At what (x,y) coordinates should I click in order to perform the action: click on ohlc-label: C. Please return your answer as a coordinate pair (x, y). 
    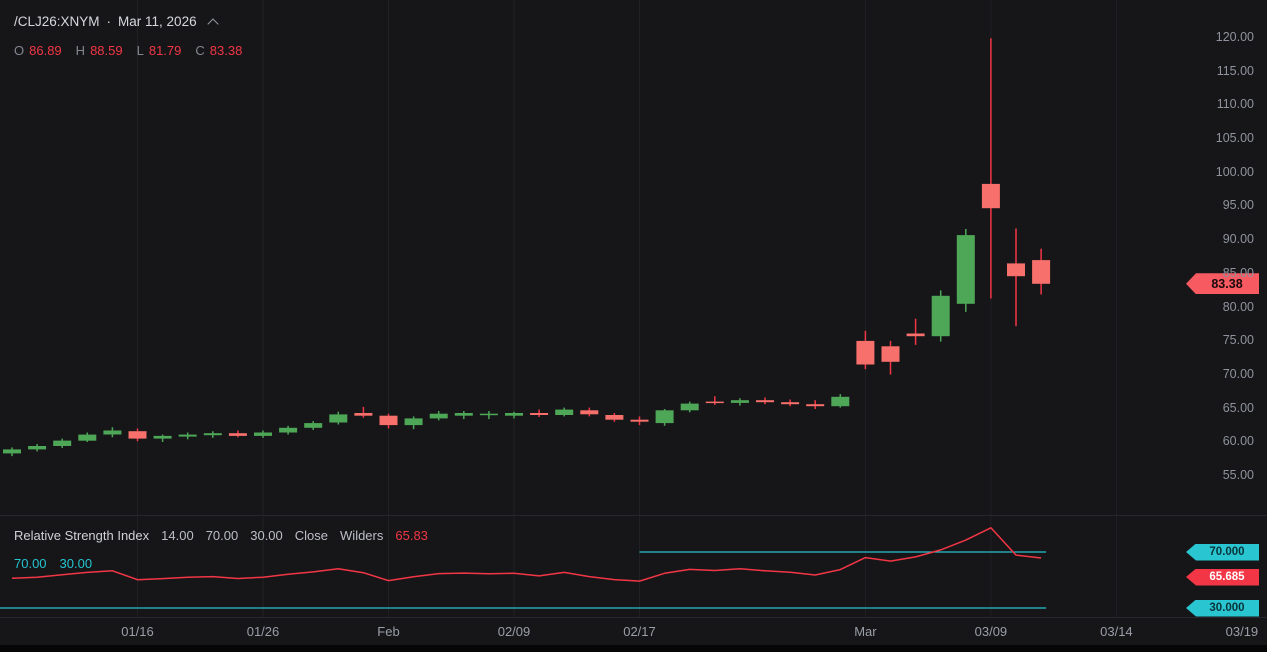
    Looking at the image, I should click on (200, 50).